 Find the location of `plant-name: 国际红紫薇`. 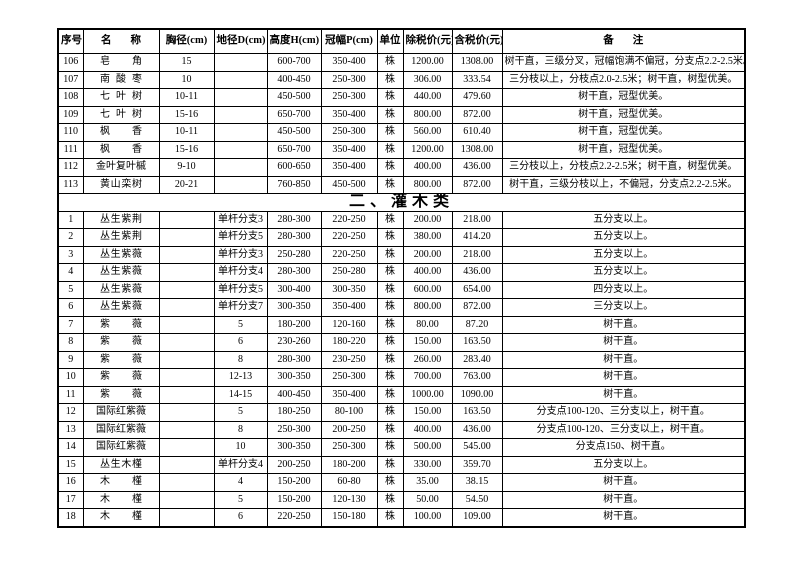

plant-name: 国际红紫薇 is located at coordinates (121, 412).